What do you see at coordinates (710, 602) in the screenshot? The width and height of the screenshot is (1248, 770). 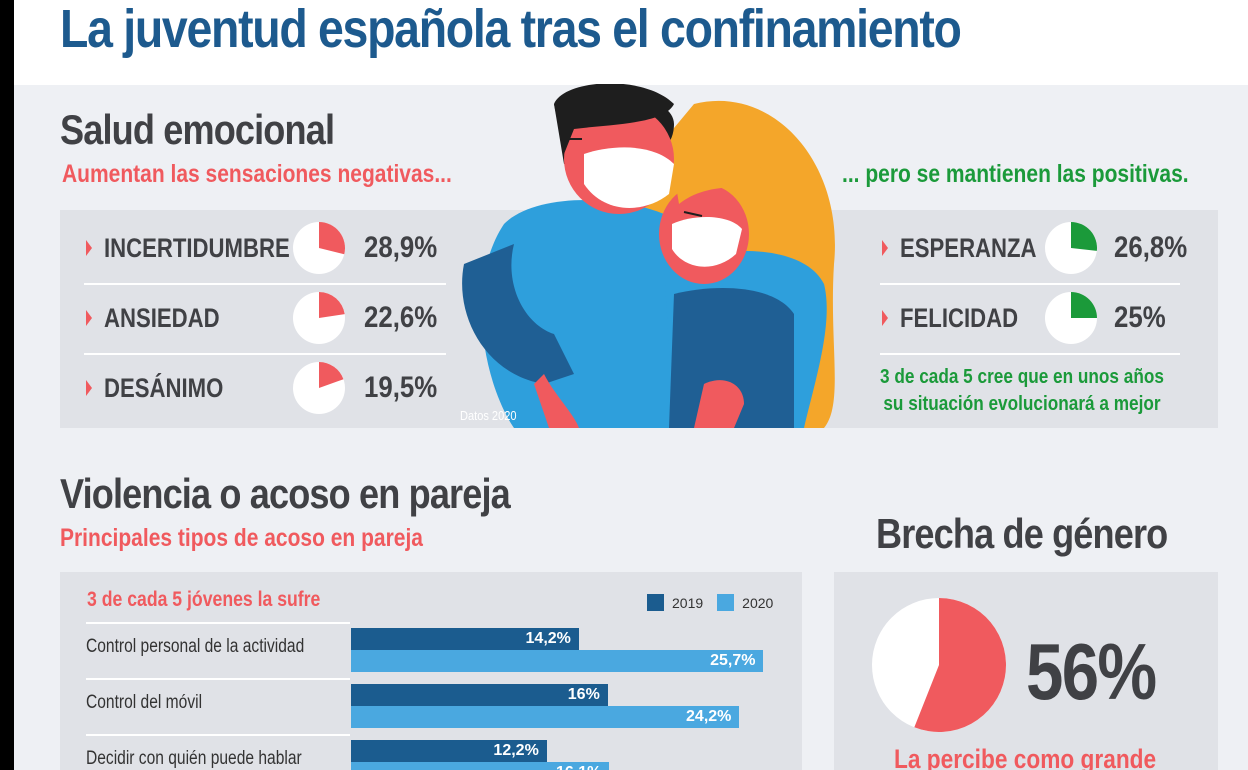 I see `legend: 2019 2020` at bounding box center [710, 602].